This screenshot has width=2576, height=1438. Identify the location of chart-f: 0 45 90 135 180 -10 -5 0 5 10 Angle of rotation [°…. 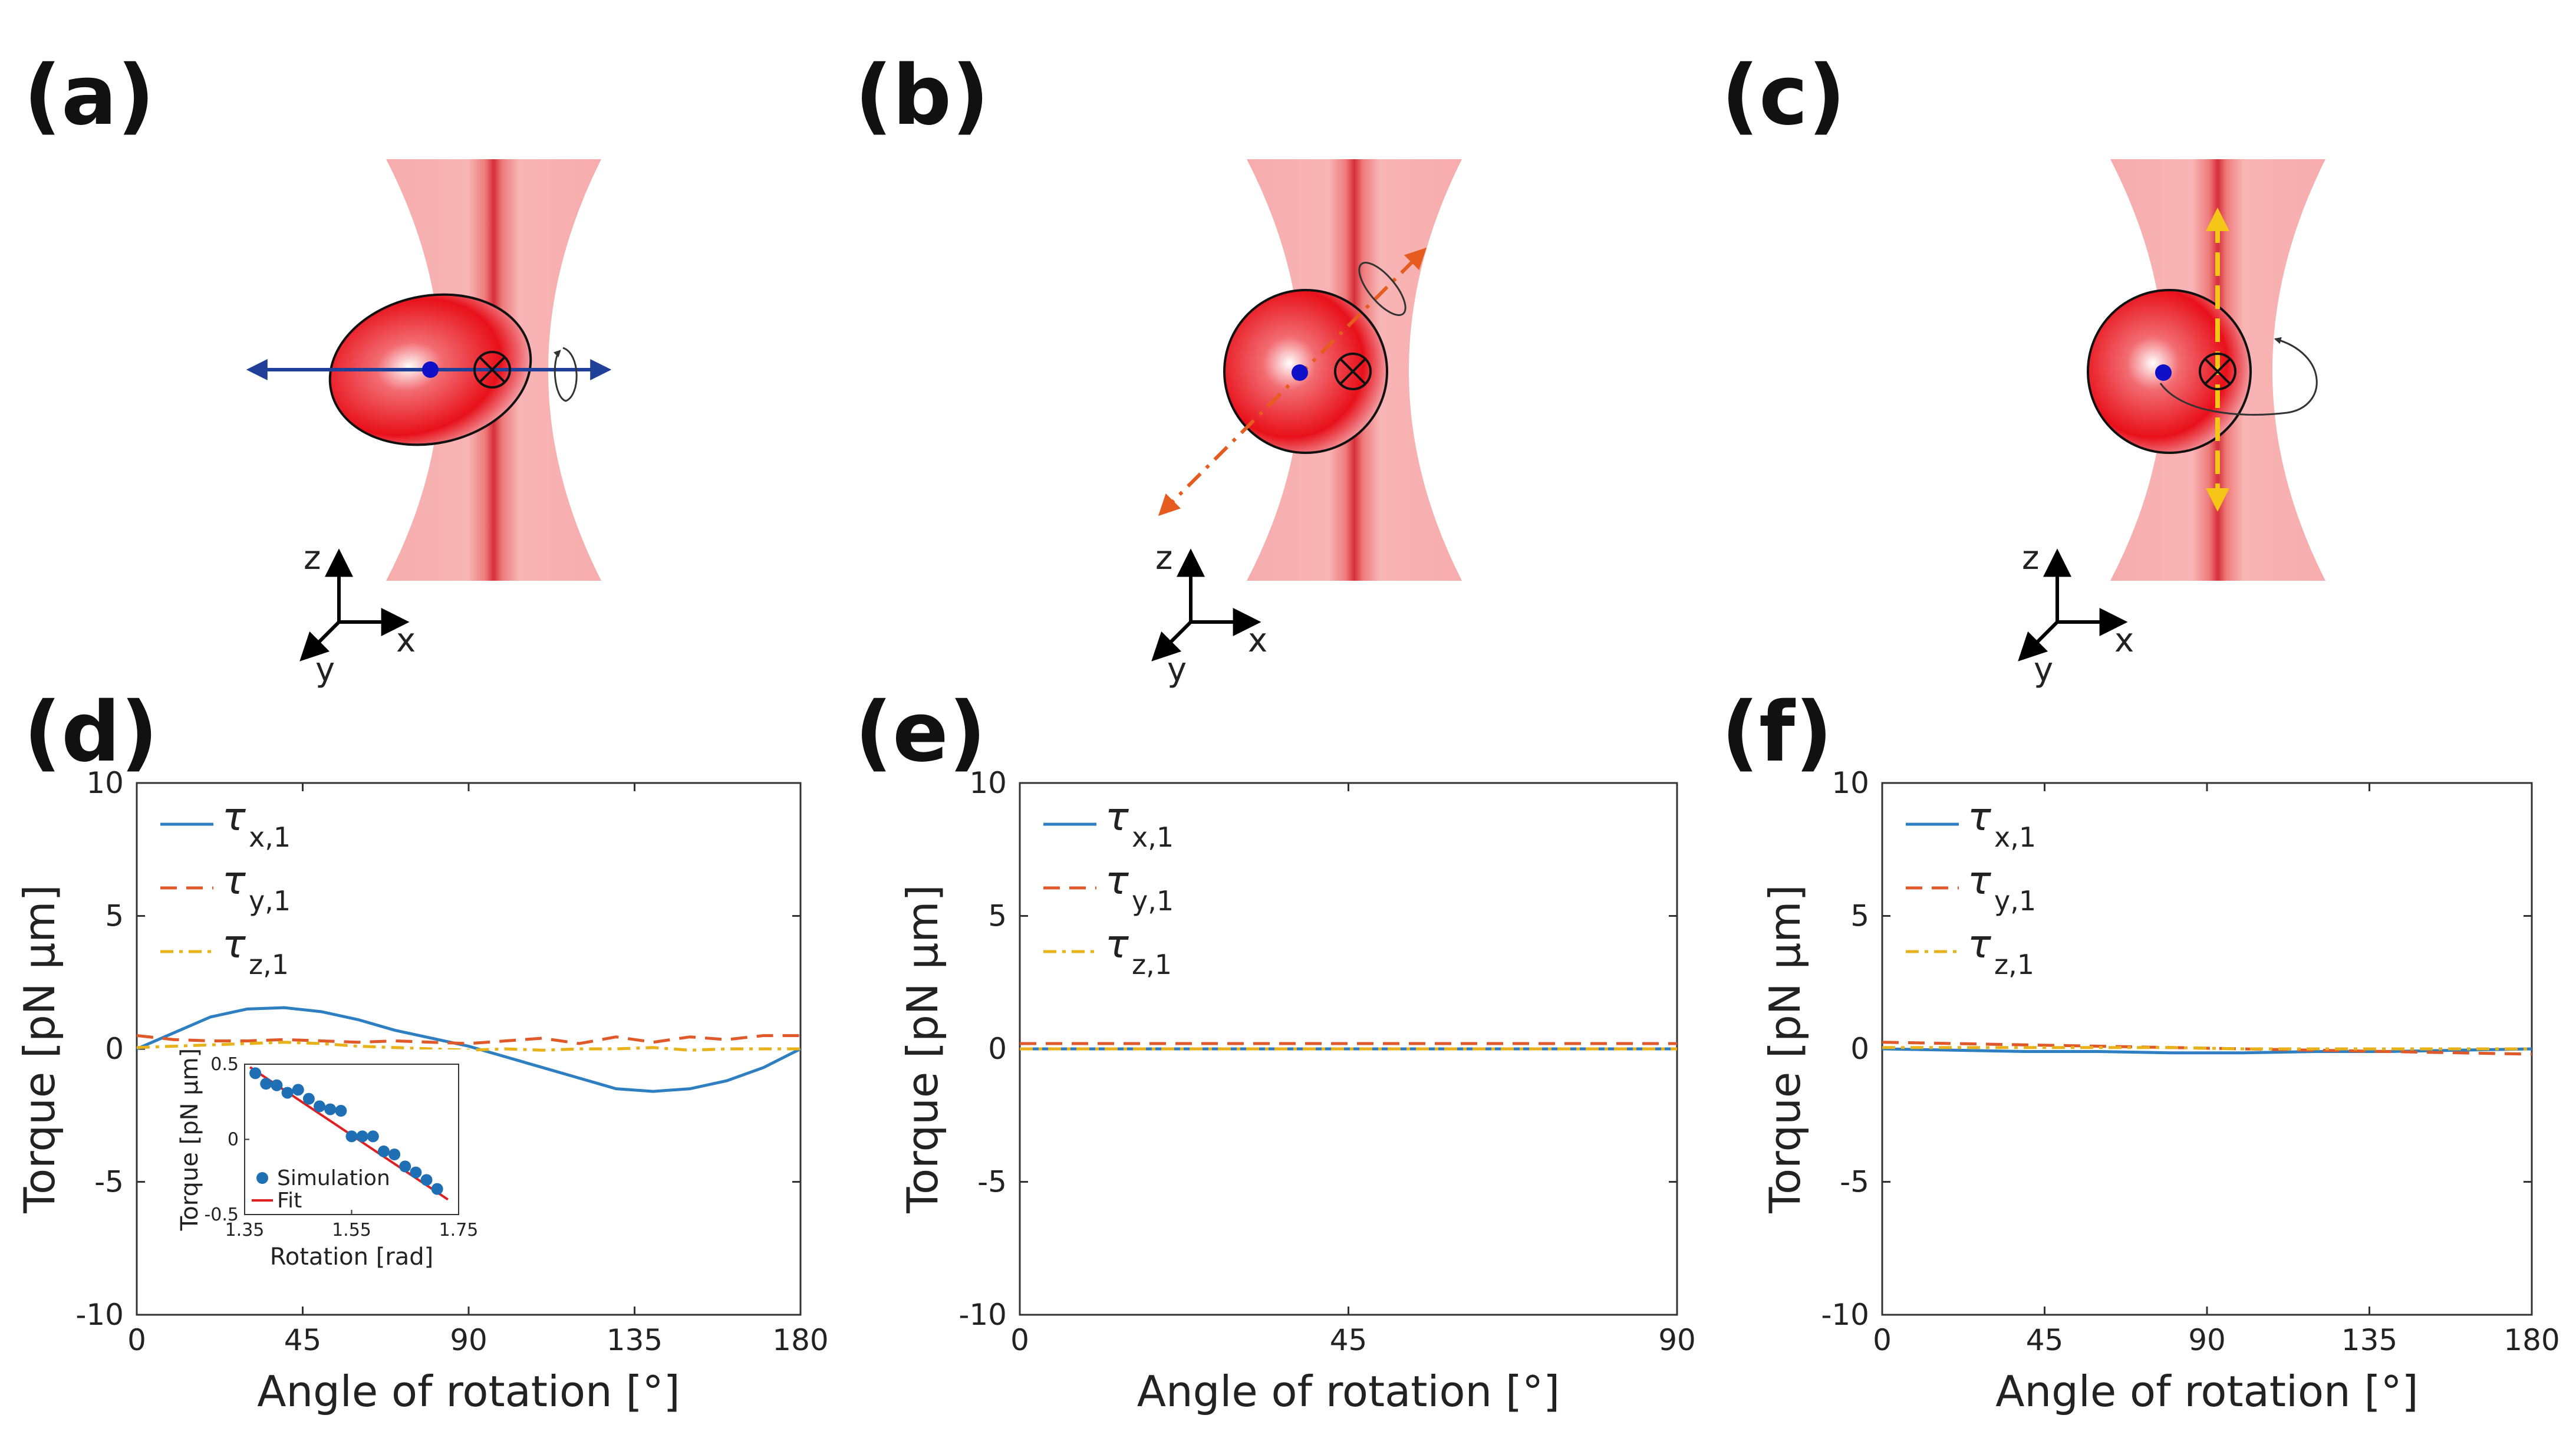
(2160, 1091).